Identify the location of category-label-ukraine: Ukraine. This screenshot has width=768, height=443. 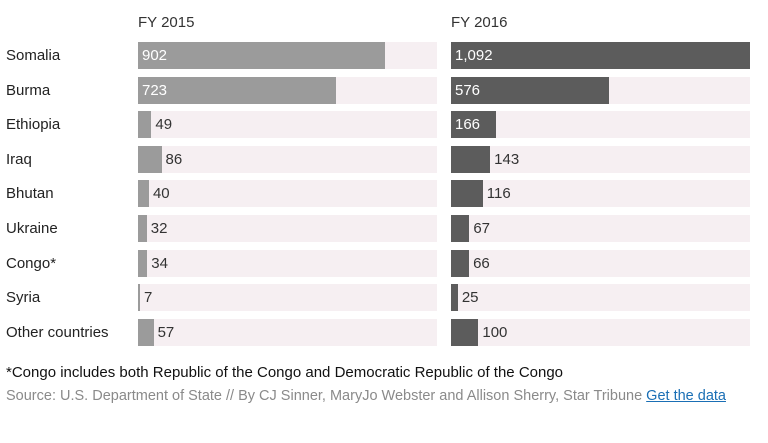
(32, 228).